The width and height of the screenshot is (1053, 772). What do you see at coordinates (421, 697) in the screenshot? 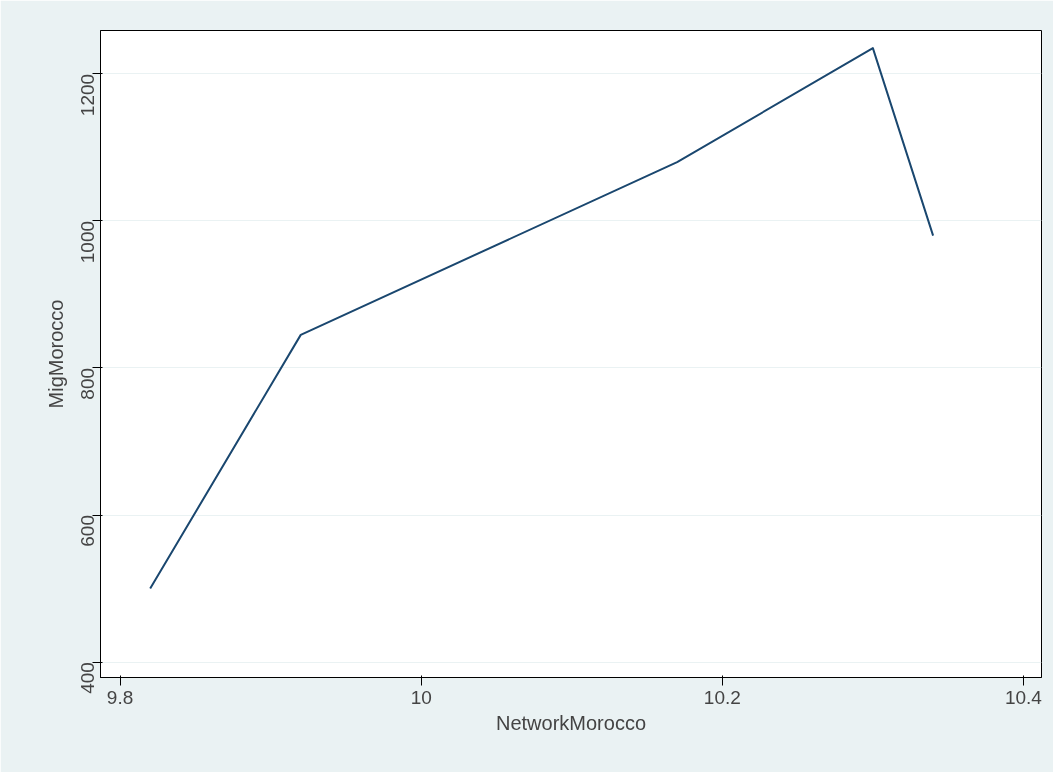
I see `x-tick-label: 10` at bounding box center [421, 697].